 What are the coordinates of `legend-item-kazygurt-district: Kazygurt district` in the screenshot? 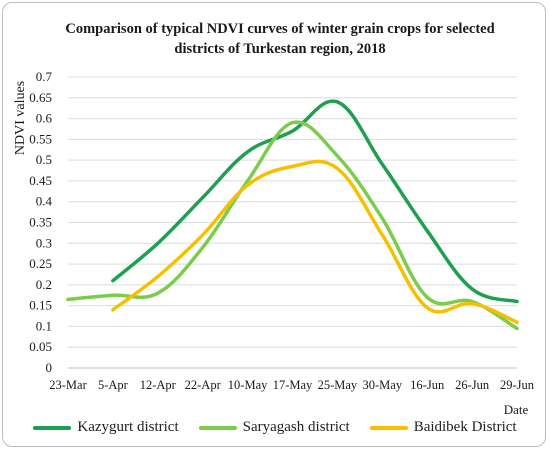 It's located at (106, 427).